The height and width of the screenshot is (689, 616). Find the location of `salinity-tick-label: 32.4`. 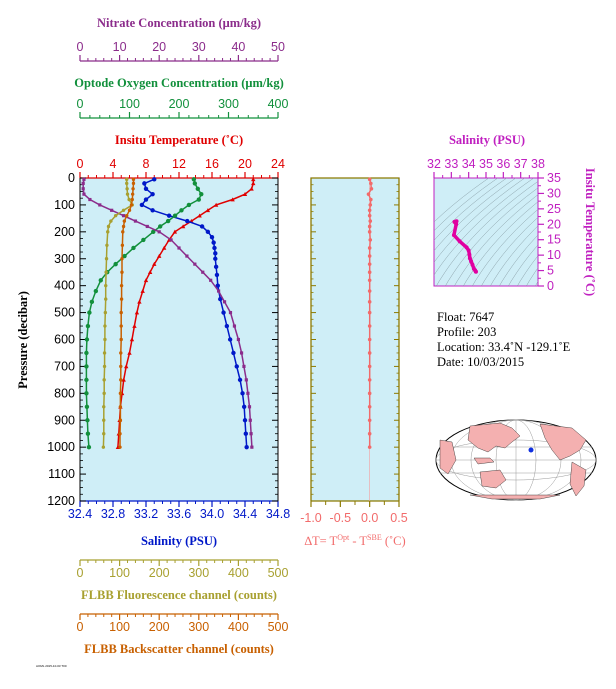

salinity-tick-label: 32.4 is located at coordinates (80, 514).